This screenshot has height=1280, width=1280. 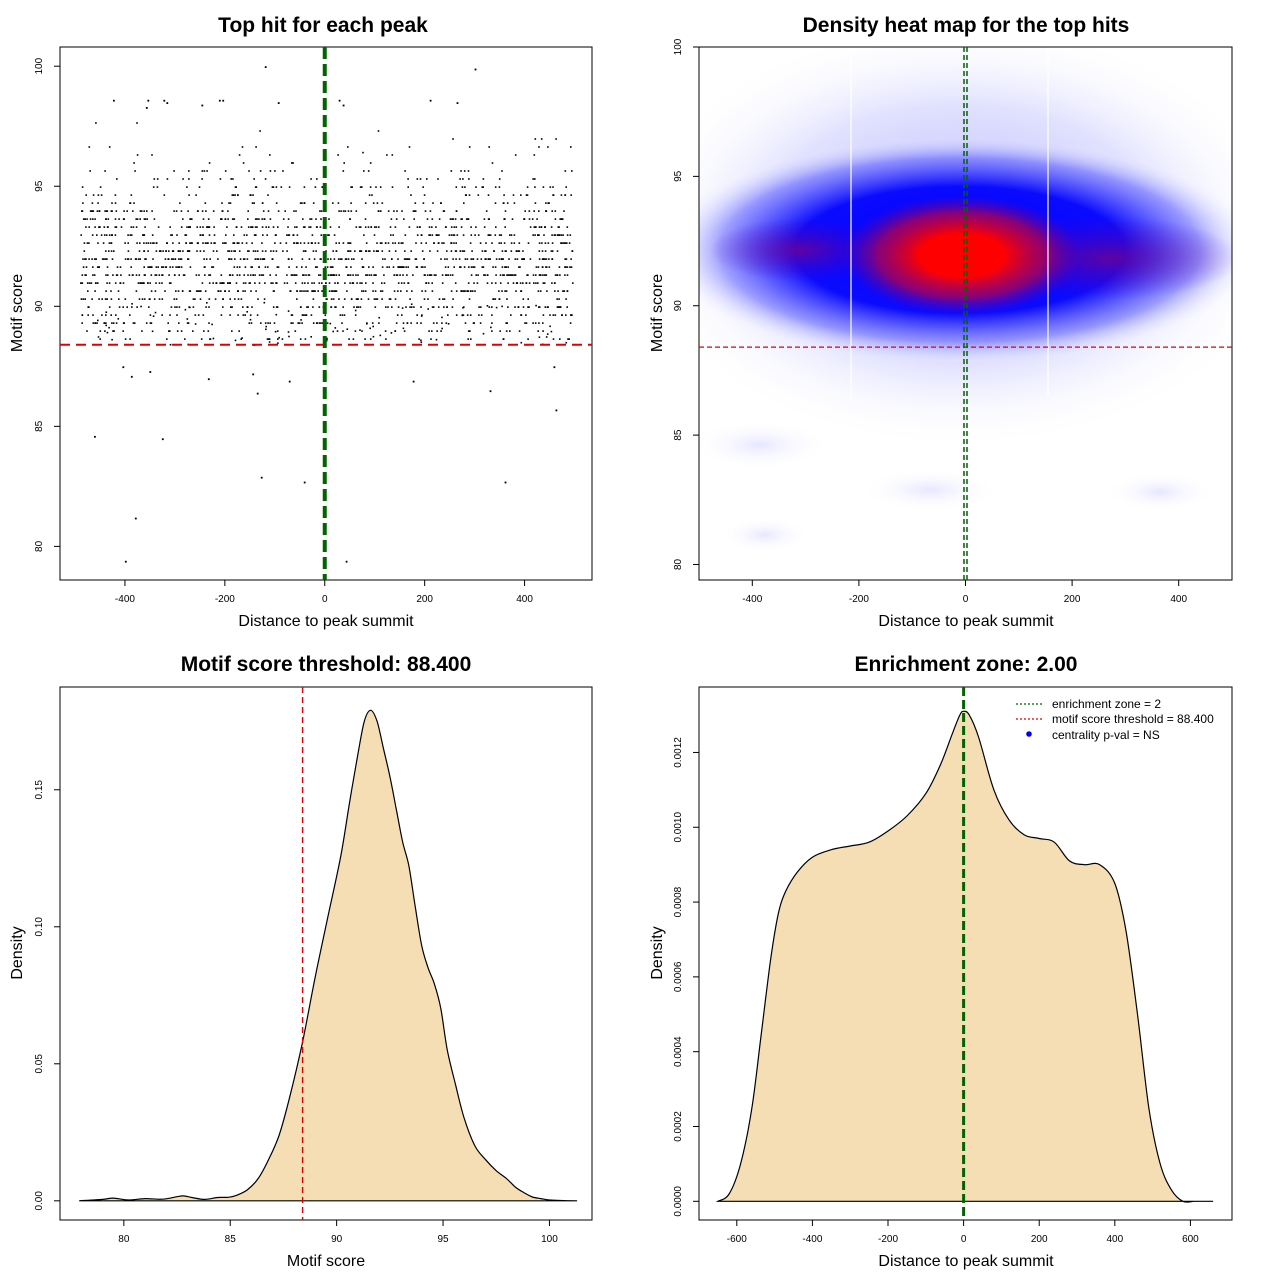 What do you see at coordinates (47, 995) in the screenshot?
I see `score-density-y-axis: 0.000.050.100.15` at bounding box center [47, 995].